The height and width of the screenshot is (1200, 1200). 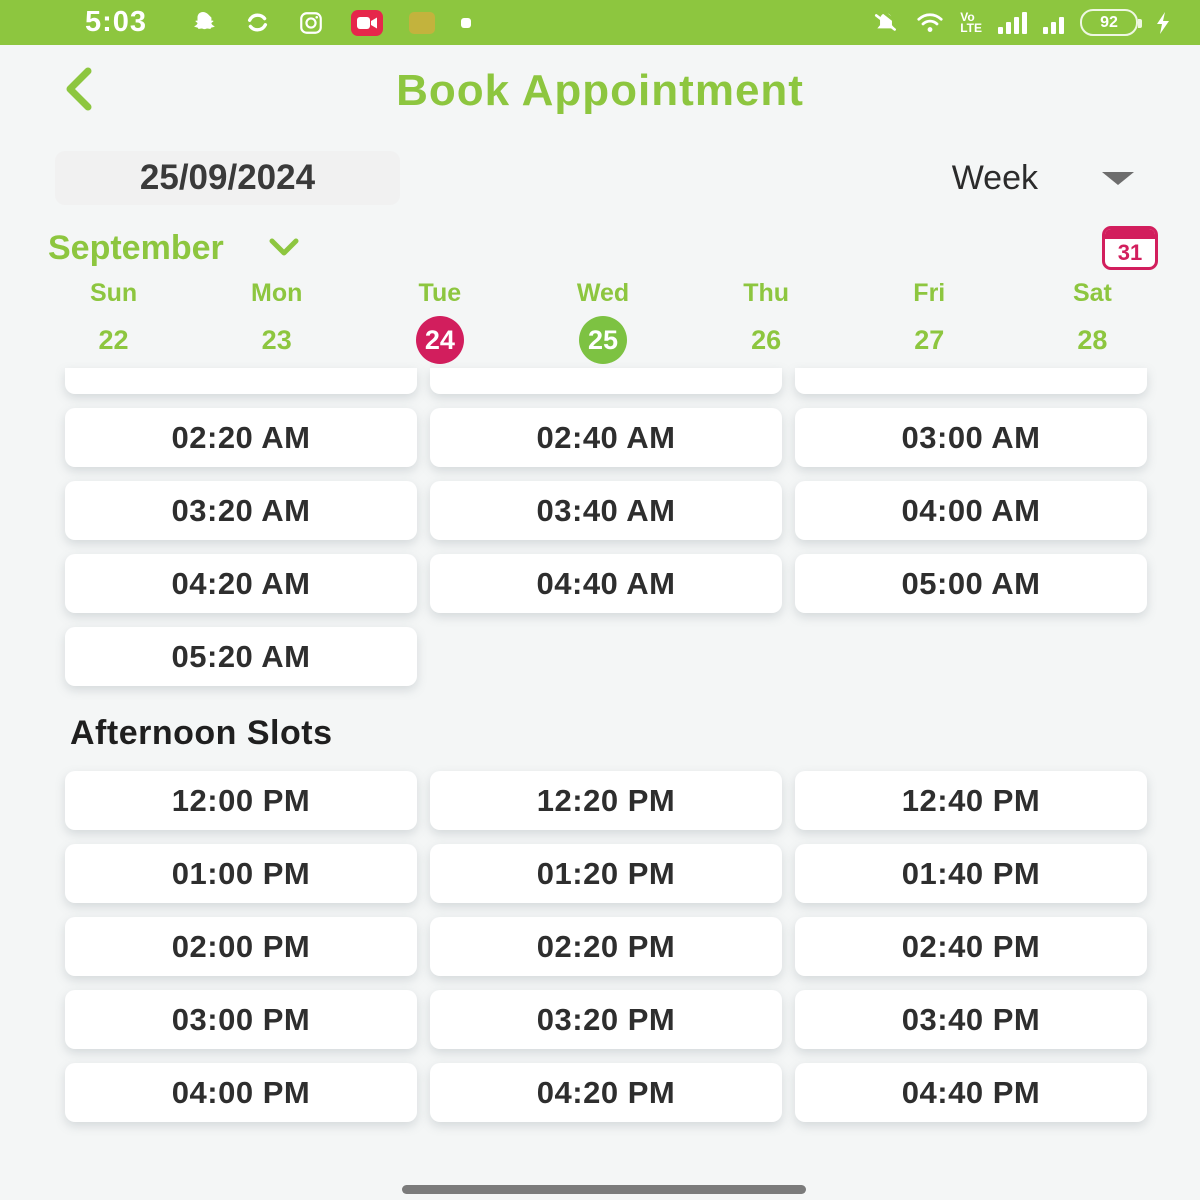 I want to click on afternoon-slots-heading: Afternoon Slots, so click(x=201, y=733).